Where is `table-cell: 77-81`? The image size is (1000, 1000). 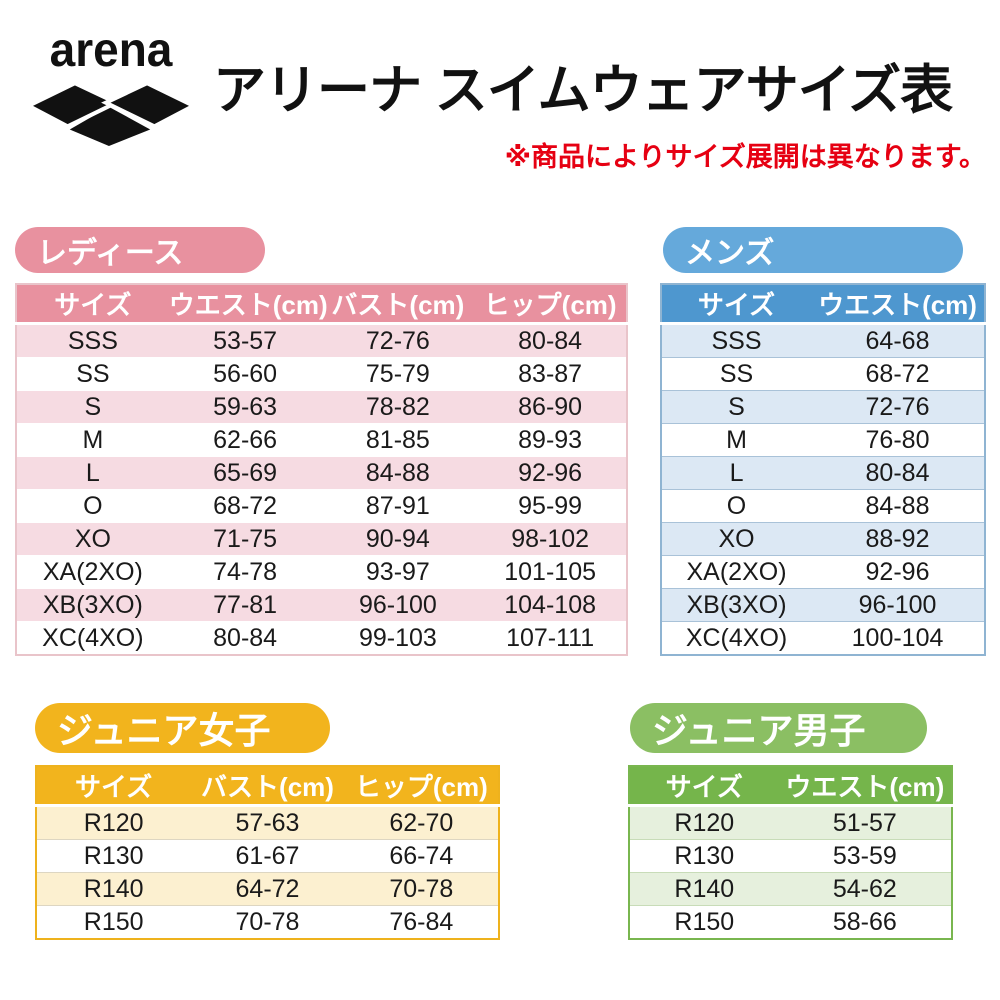 table-cell: 77-81 is located at coordinates (245, 605).